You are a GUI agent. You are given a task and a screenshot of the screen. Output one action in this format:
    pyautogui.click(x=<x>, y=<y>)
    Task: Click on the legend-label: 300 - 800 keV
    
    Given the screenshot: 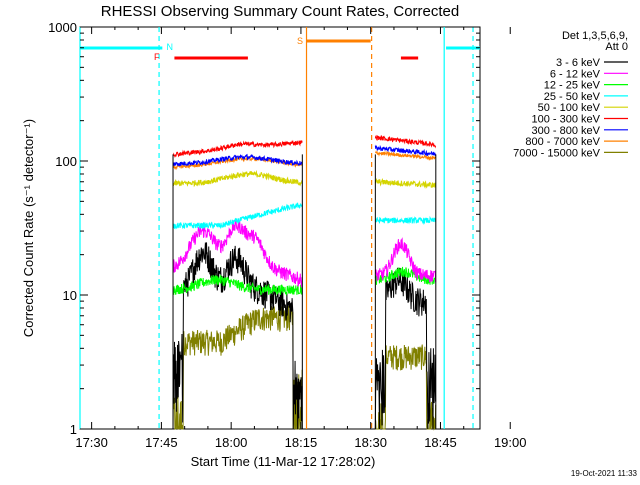 What is the action you would take?
    pyautogui.click(x=566, y=131)
    